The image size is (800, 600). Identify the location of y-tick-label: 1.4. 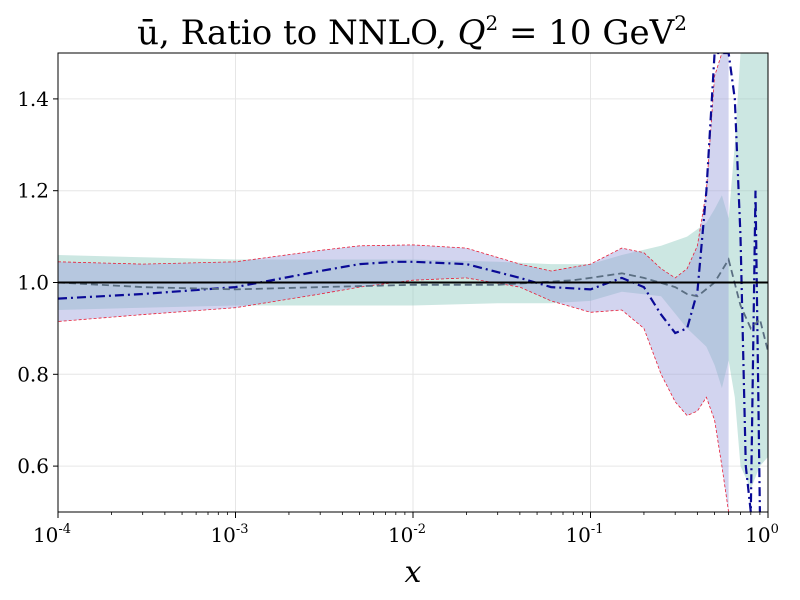
(33, 99).